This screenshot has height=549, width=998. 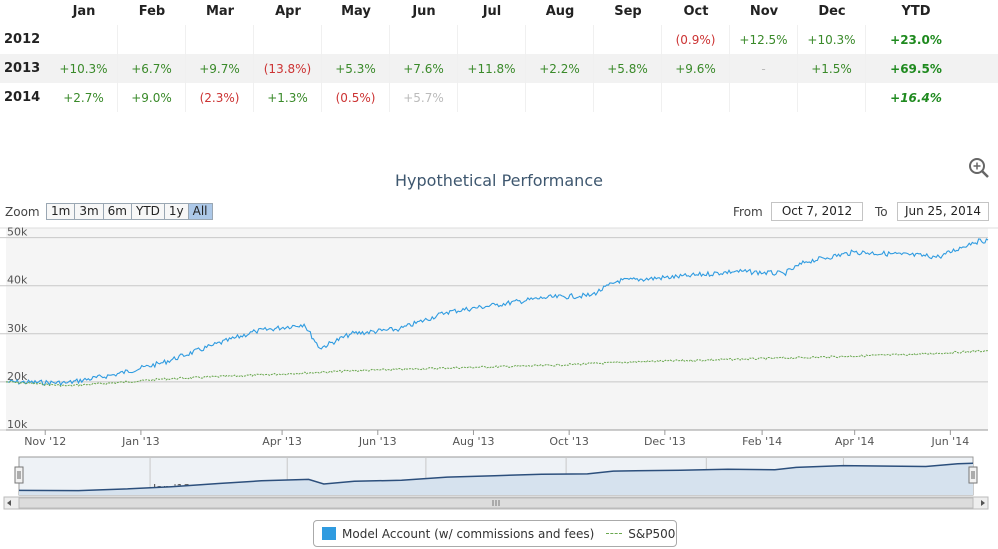 I want to click on return-cell: (2.3%), so click(x=220, y=97).